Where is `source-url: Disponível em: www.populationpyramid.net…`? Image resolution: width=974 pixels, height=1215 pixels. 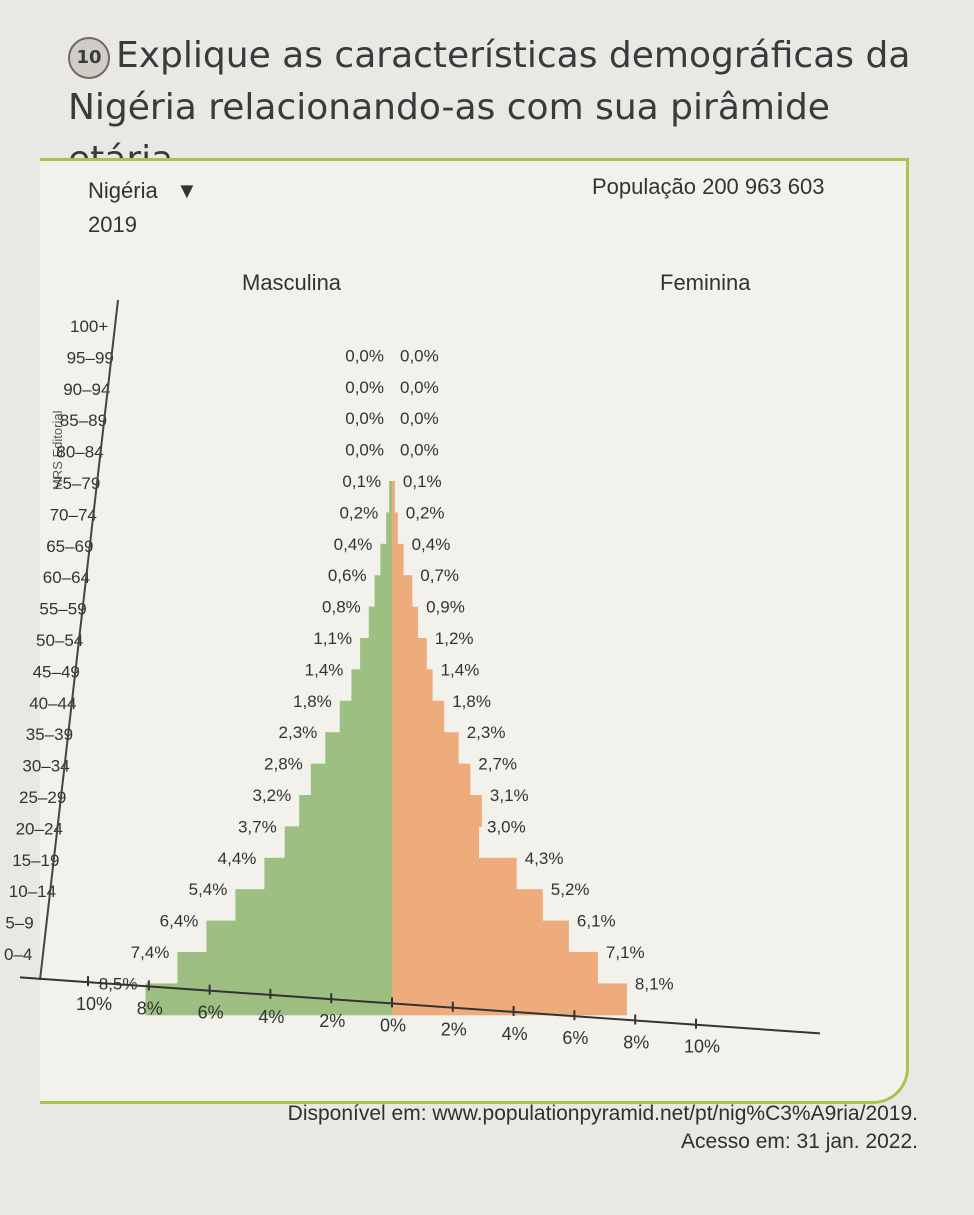
source-url: Disponível em: www.populationpyramid.net… is located at coordinates (602, 1113).